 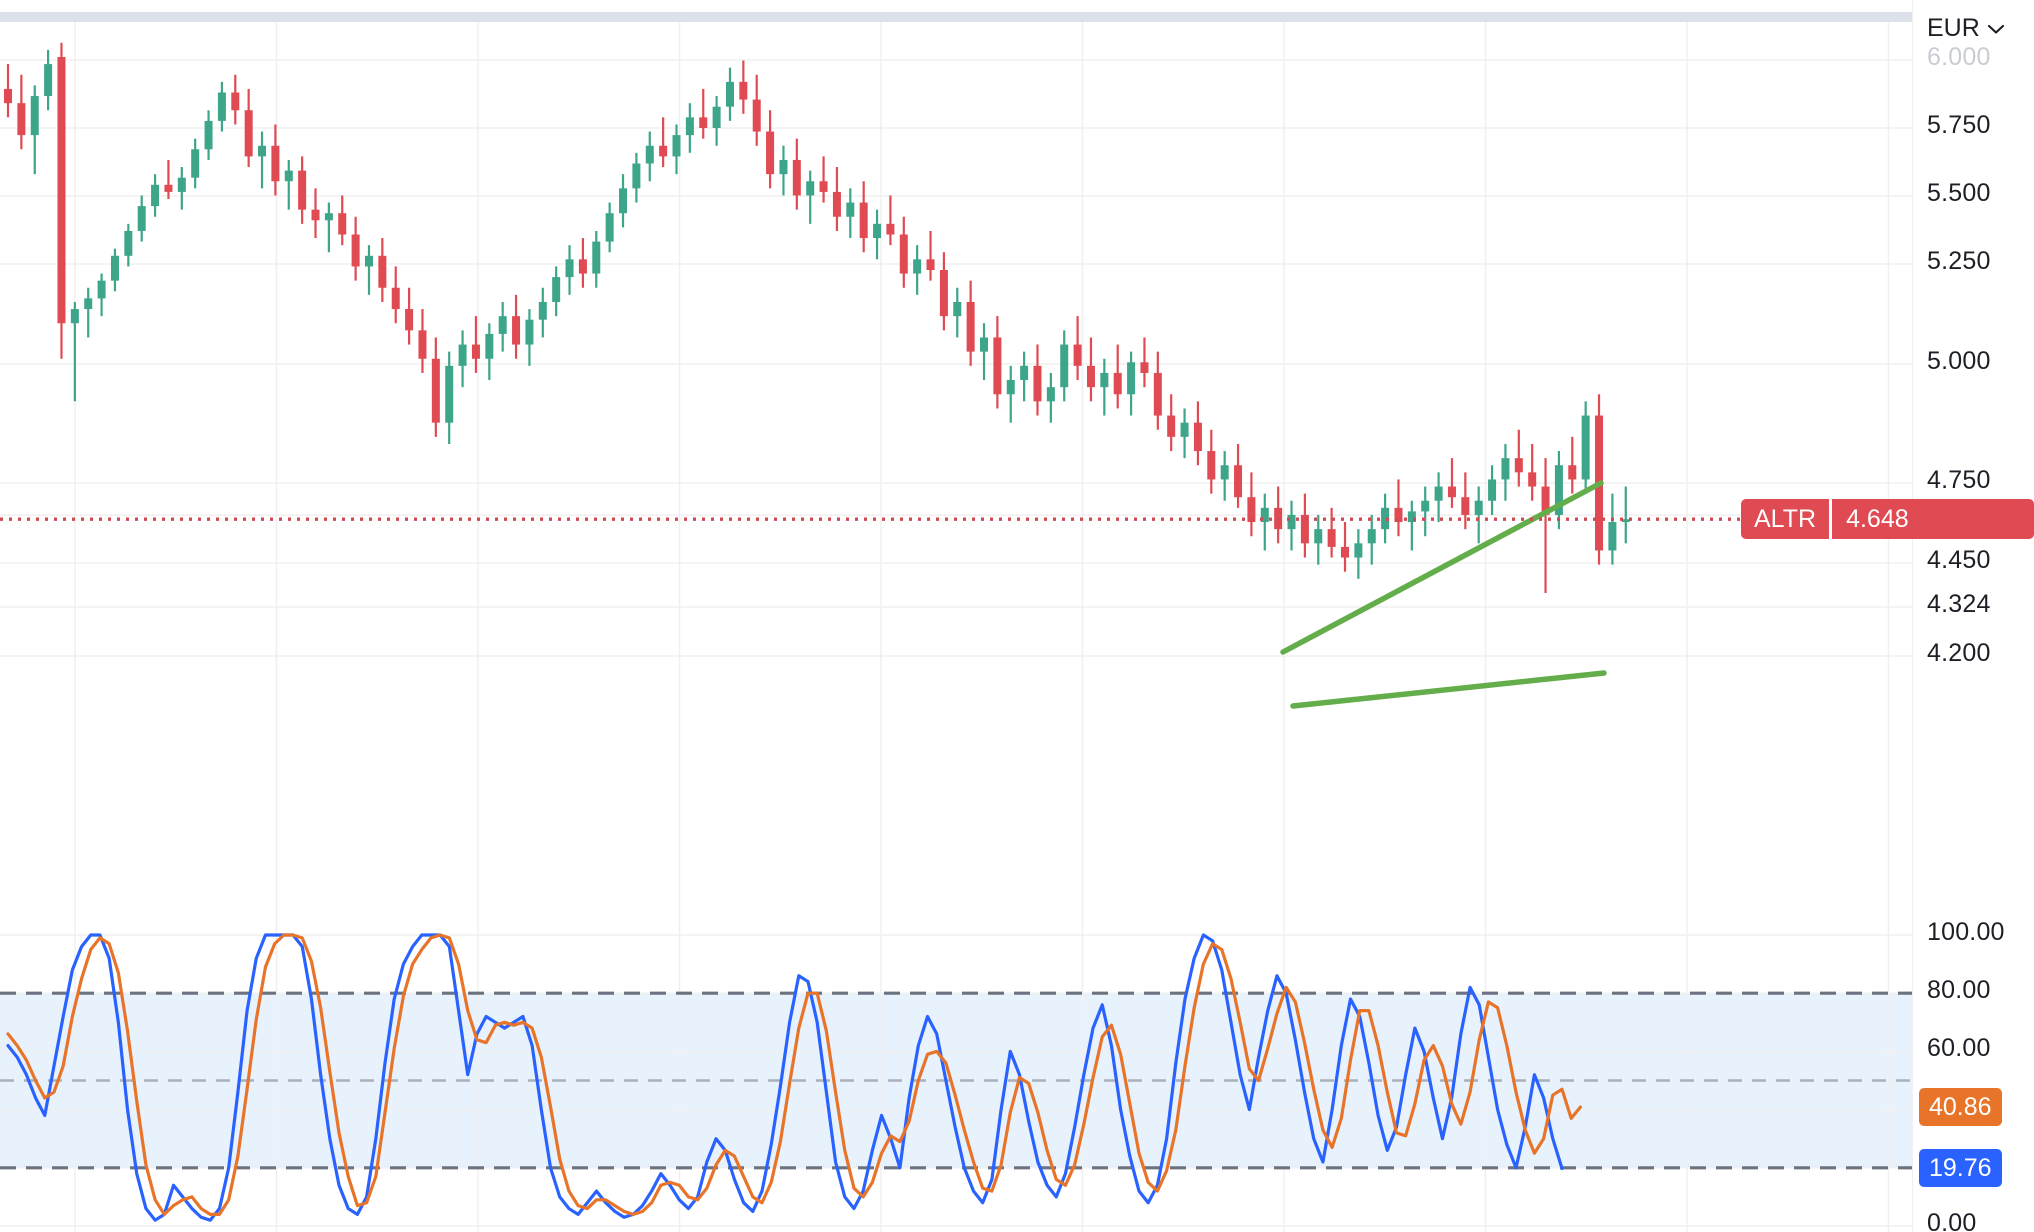 What do you see at coordinates (1959, 193) in the screenshot?
I see `price-axis-tick: 5.500` at bounding box center [1959, 193].